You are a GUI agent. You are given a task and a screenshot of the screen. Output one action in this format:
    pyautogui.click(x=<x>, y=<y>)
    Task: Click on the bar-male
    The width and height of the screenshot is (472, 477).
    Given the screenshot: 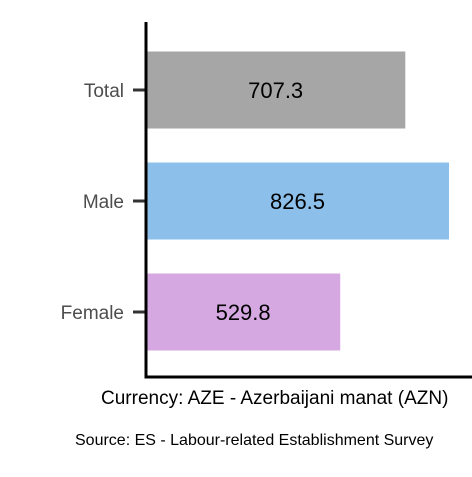 What is the action you would take?
    pyautogui.click(x=297, y=201)
    